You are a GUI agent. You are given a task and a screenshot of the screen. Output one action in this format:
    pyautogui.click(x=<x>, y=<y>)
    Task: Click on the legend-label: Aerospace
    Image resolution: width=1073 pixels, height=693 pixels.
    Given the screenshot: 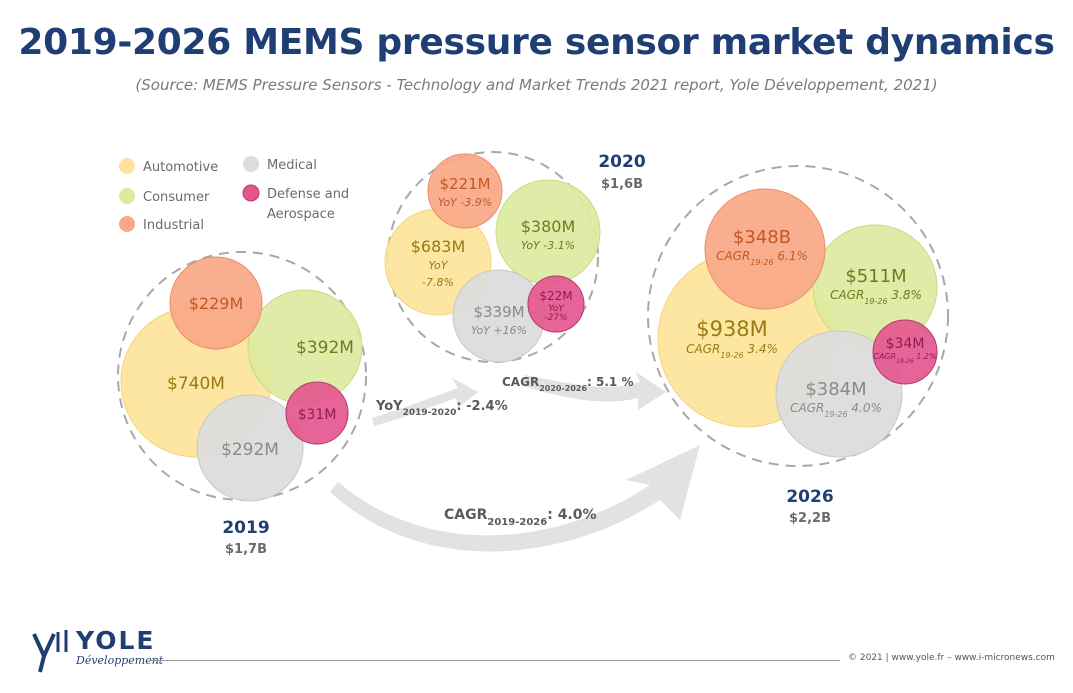 What is the action you would take?
    pyautogui.click(x=301, y=214)
    